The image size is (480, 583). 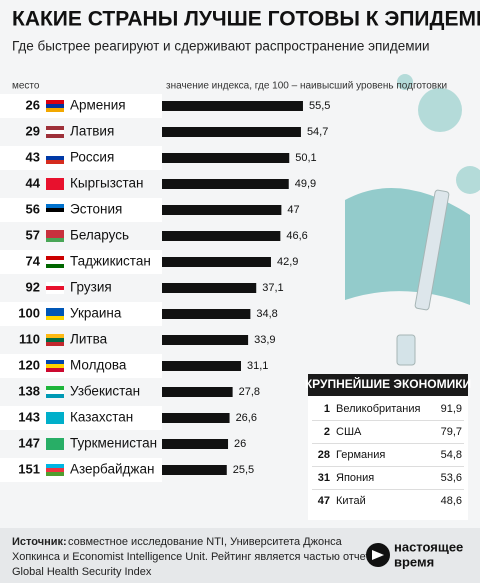 I want to click on inset-value: 54,8, so click(x=451, y=455).